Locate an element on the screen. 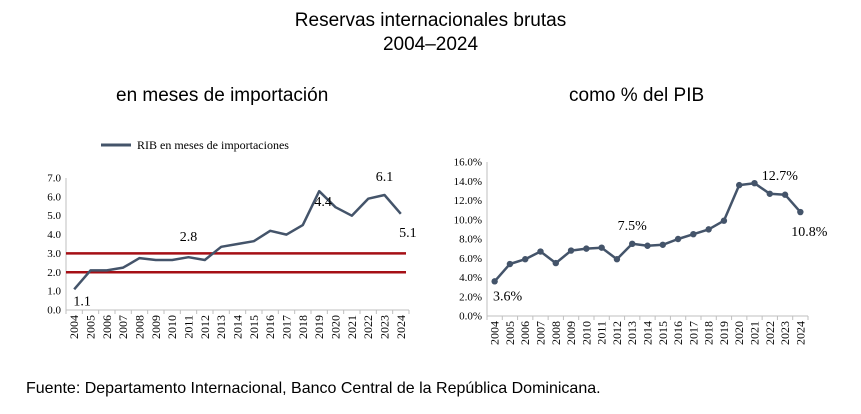 The width and height of the screenshot is (861, 414). data-label: 10.8% is located at coordinates (809, 232).